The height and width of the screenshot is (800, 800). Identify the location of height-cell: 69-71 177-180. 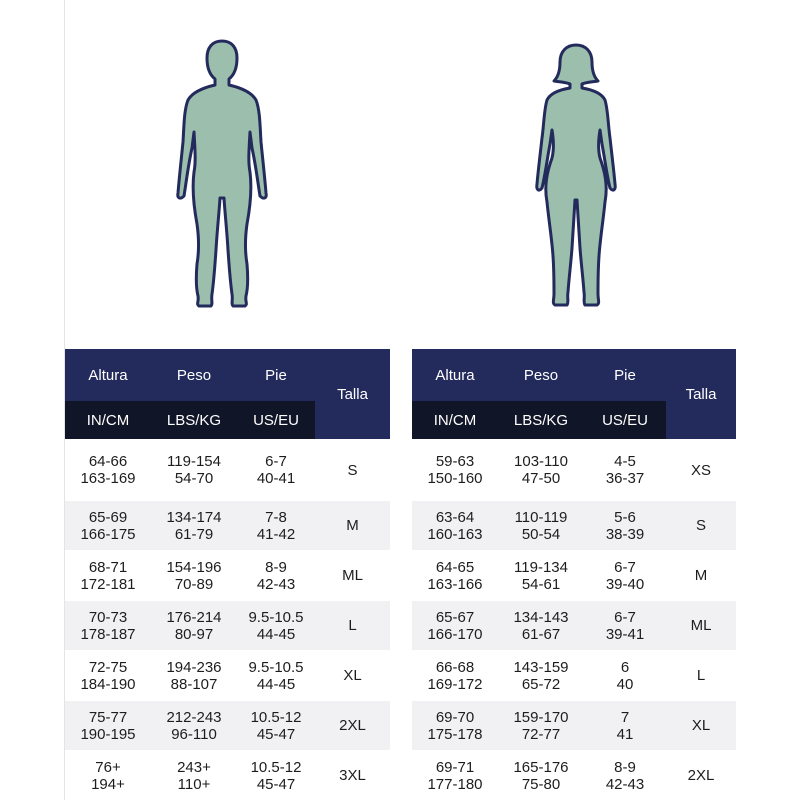
(455, 775).